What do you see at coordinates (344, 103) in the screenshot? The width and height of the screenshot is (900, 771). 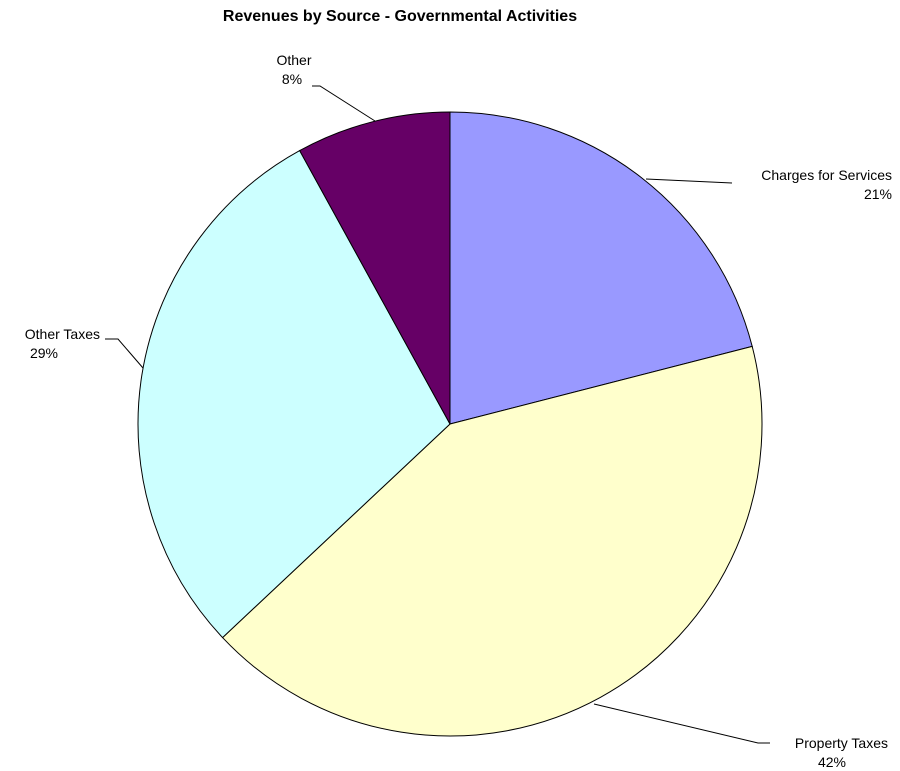 I see `leader-line-other` at bounding box center [344, 103].